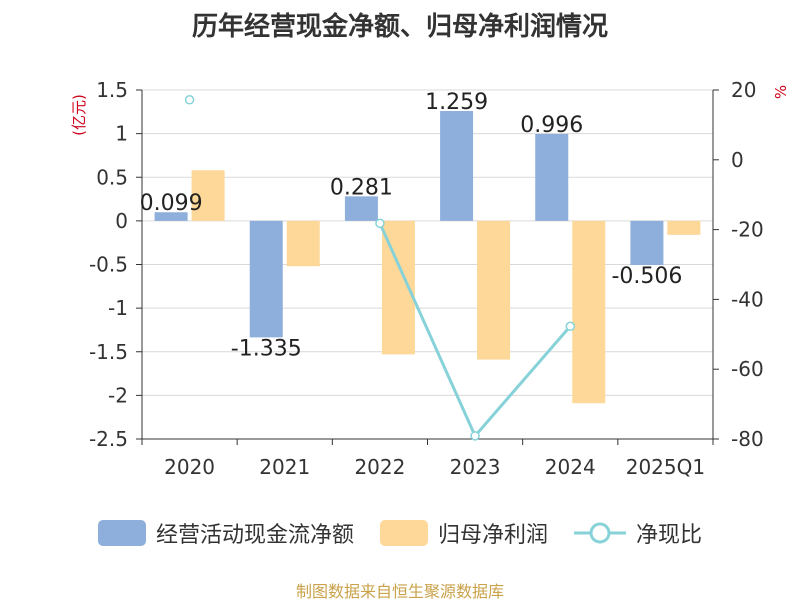 The height and width of the screenshot is (602, 800). Describe the element at coordinates (112, 177) in the screenshot. I see `left-tick-label: 0.5` at that location.